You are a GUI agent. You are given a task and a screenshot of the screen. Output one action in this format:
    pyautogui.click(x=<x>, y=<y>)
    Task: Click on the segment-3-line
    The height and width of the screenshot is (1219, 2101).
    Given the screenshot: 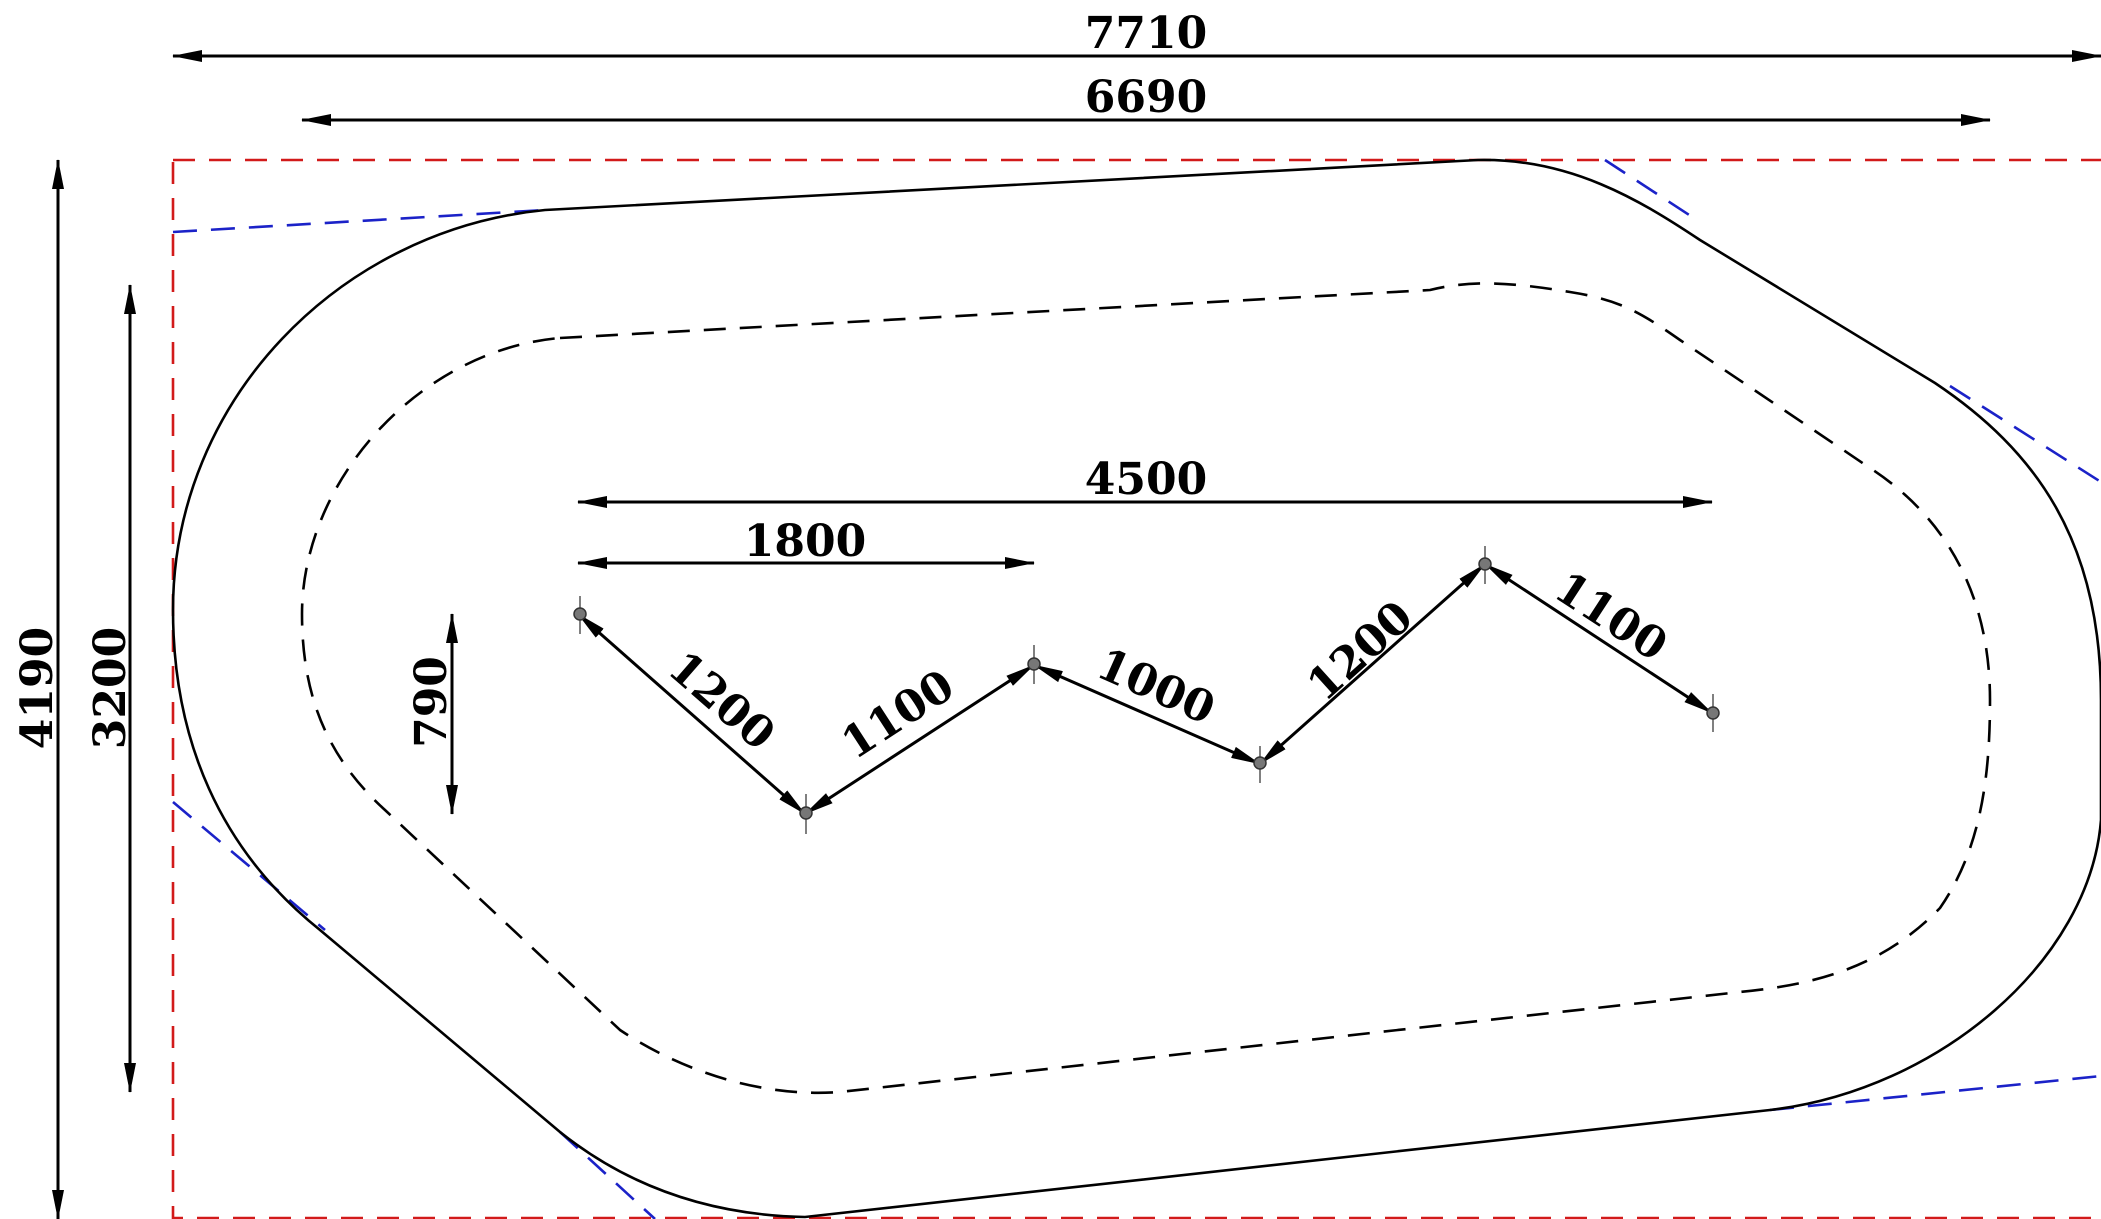 What is the action you would take?
    pyautogui.click(x=1147, y=714)
    